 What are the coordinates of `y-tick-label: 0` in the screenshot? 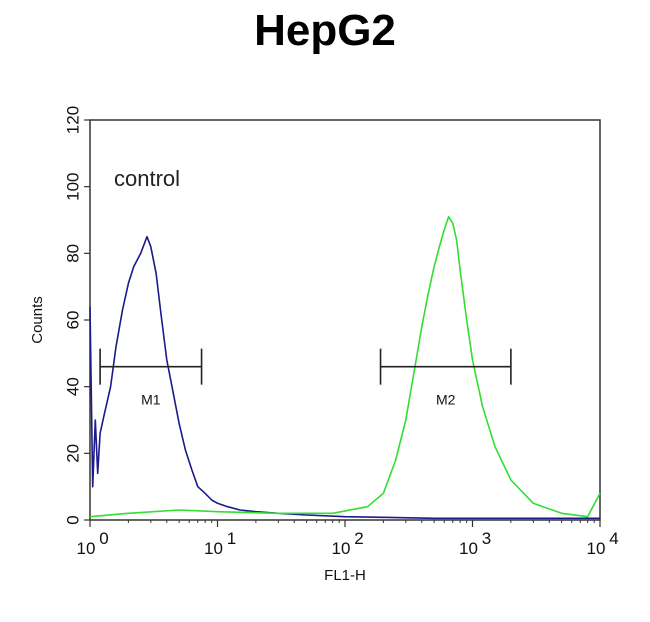 It's located at (72, 519).